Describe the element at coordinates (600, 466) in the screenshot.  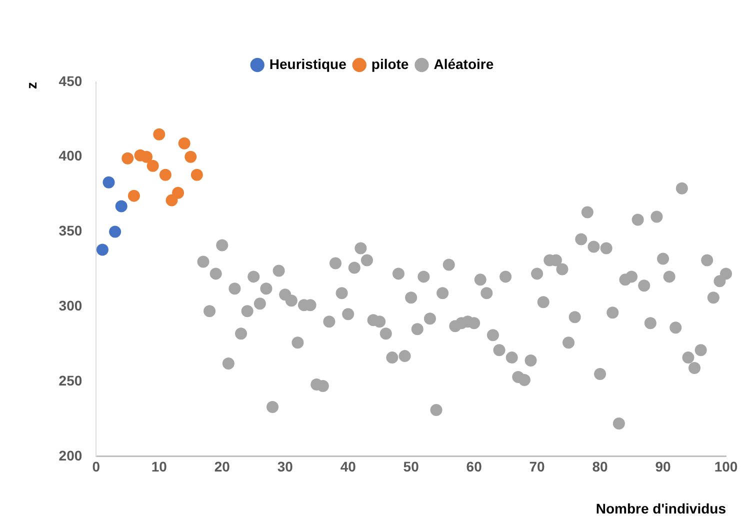
I see `x-tick-label: 80` at that location.